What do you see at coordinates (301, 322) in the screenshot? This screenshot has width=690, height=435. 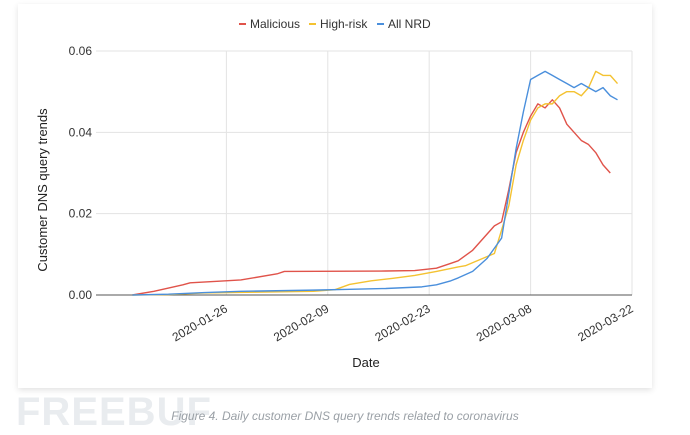 I see `x-tick-label: 2020-02-09` at bounding box center [301, 322].